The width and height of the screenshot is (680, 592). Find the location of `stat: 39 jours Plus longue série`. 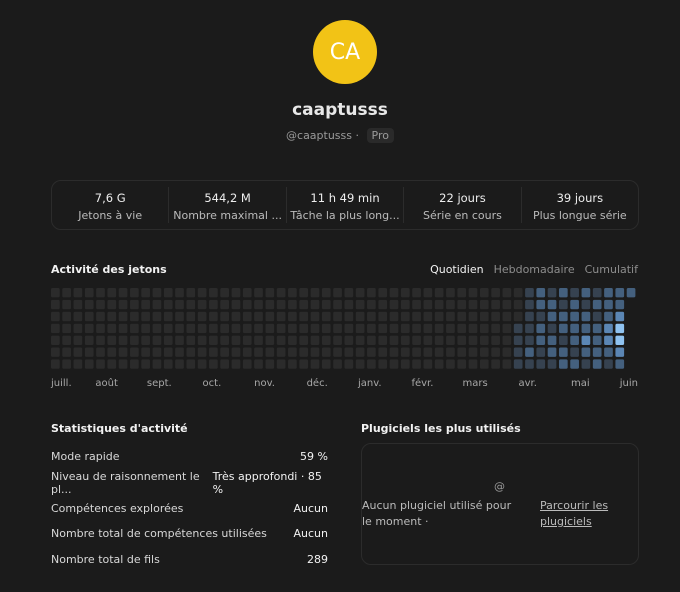

stat: 39 jours Plus longue série is located at coordinates (580, 205).